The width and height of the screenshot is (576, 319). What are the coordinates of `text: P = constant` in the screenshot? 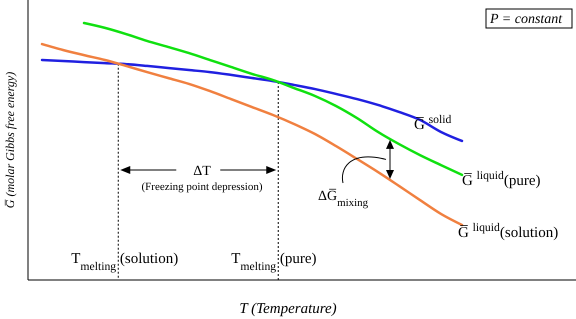 It's located at (526, 19).